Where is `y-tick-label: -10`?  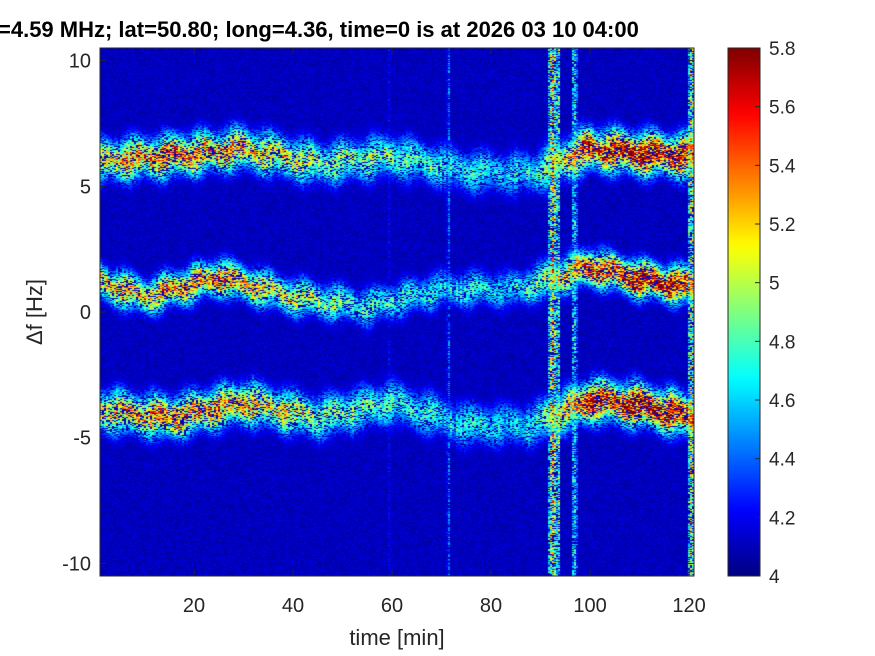 y-tick-label: -10 is located at coordinates (76, 564).